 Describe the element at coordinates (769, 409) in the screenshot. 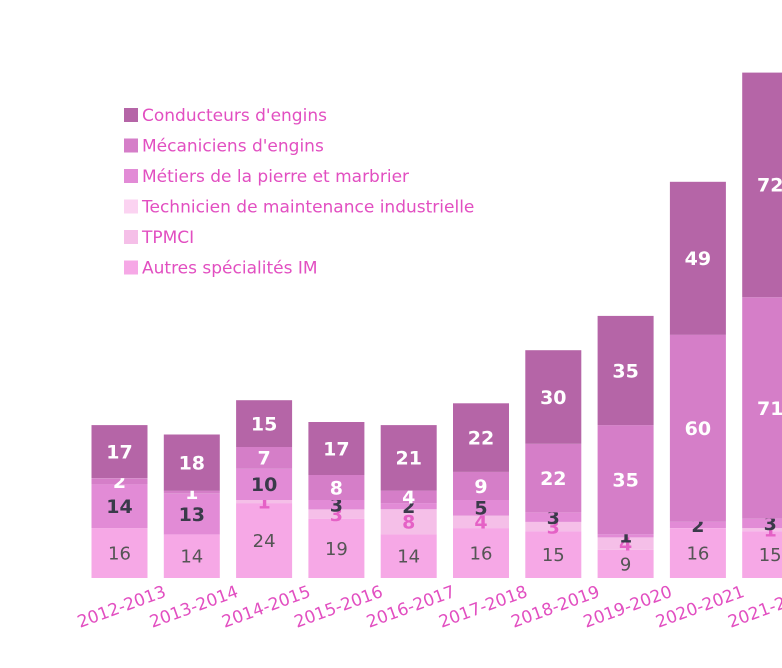

I see `data-label: 71` at that location.